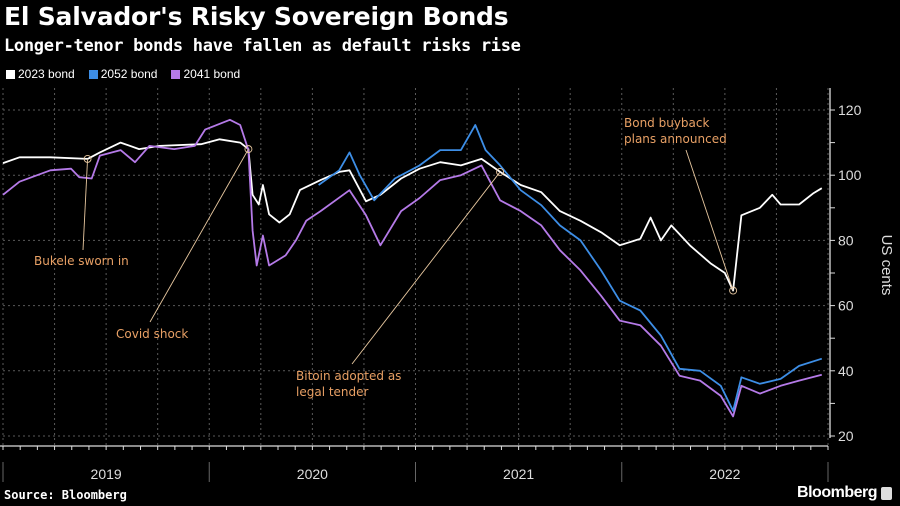  What do you see at coordinates (724, 474) in the screenshot?
I see `x-tick-label: 2022` at bounding box center [724, 474].